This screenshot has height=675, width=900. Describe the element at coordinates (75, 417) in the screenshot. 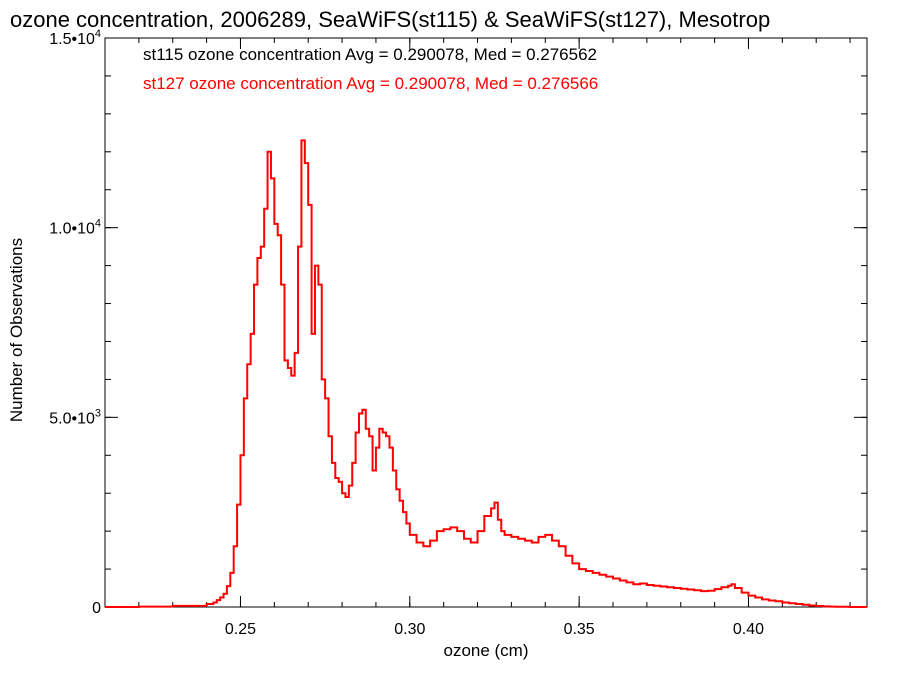

I see `y-tick-label: 5.0•103` at that location.